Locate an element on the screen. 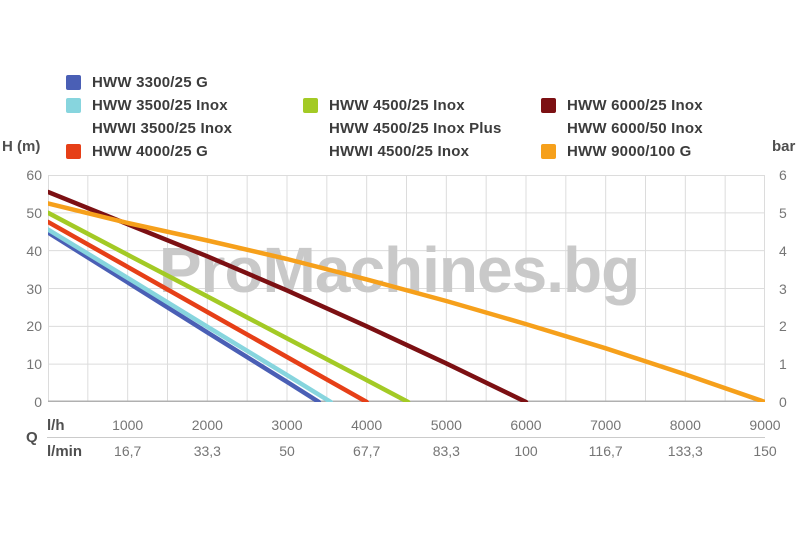  x-tick-lmin-1000: 16,7 is located at coordinates (128, 451).